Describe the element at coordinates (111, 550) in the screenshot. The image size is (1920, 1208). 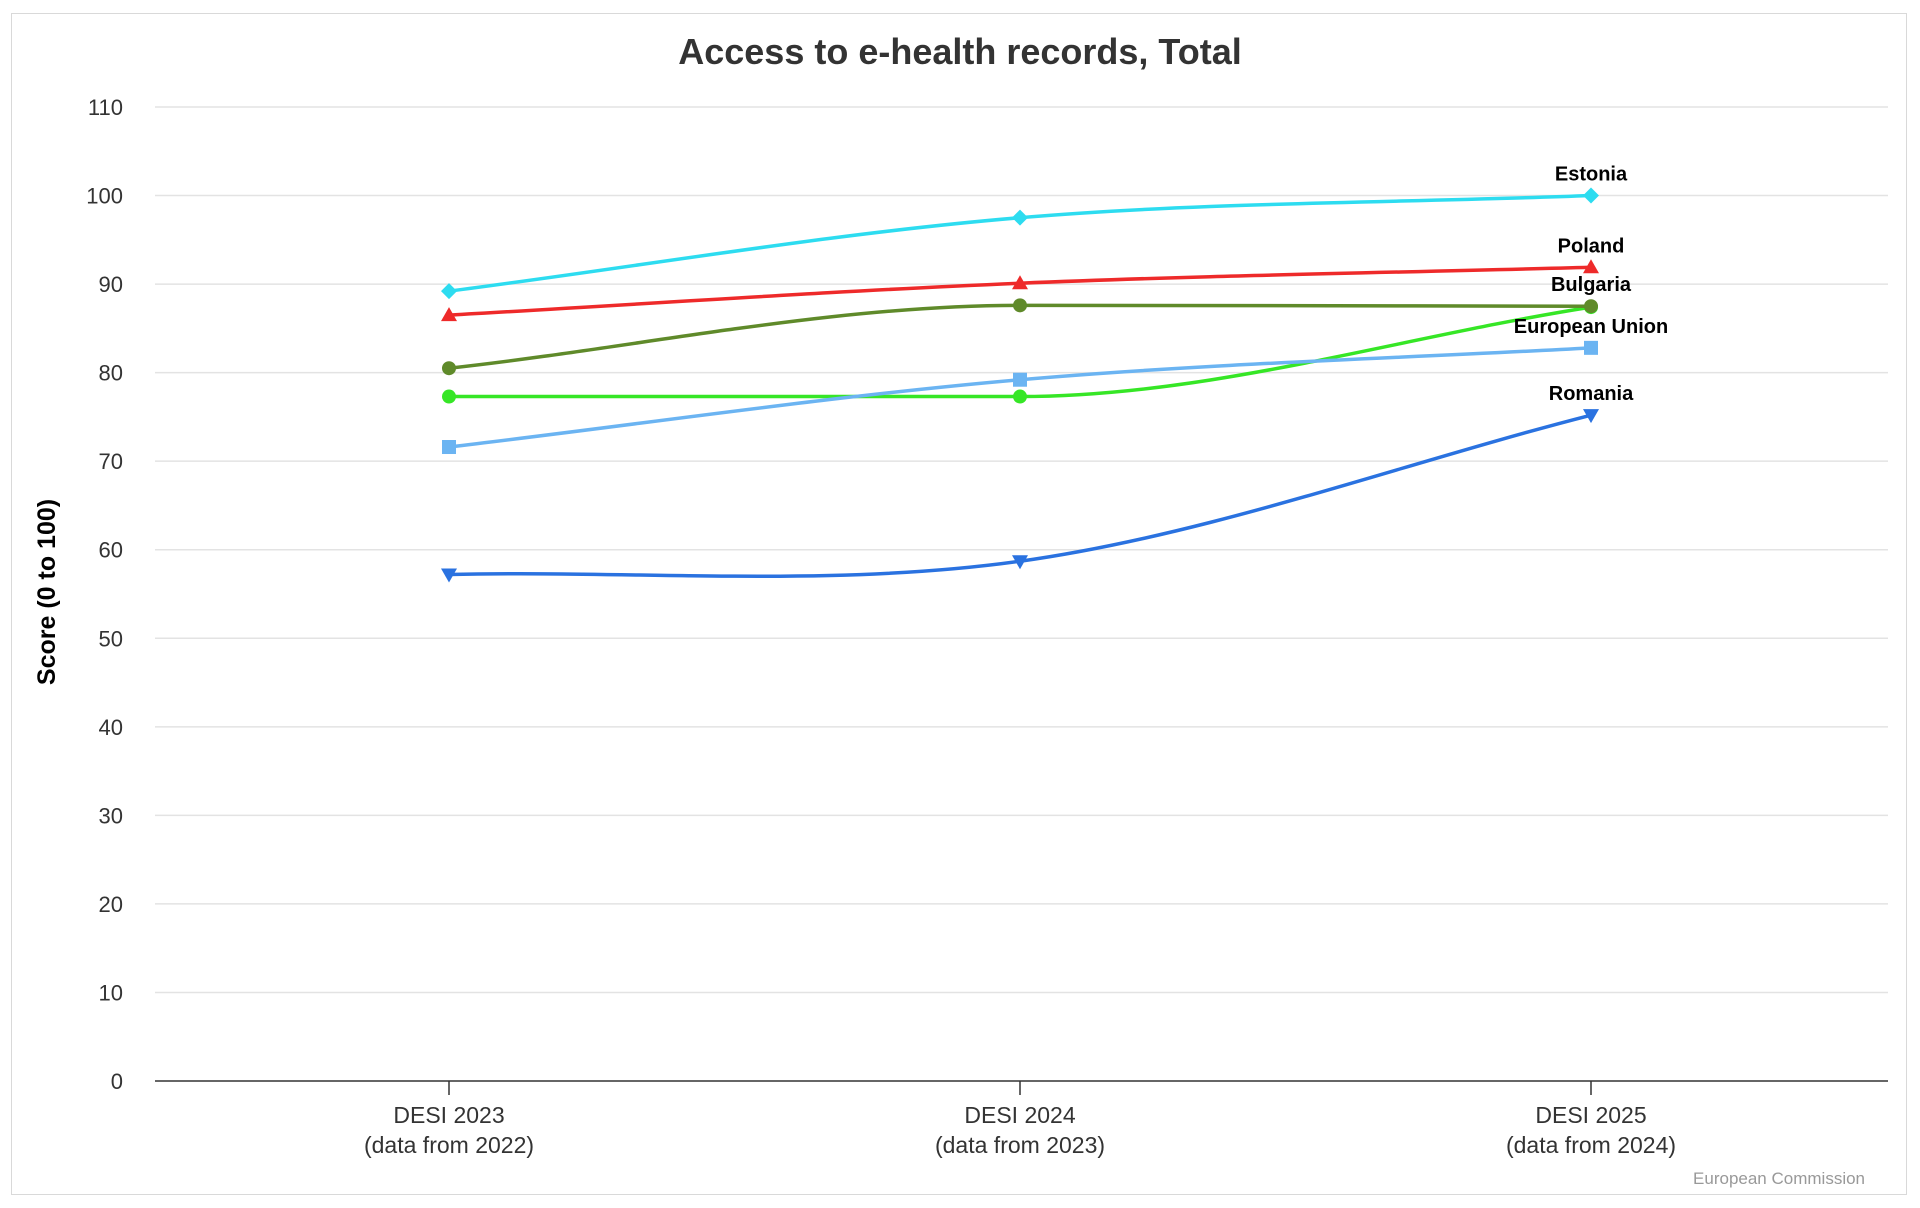
I see `y-tick-label: 60` at that location.